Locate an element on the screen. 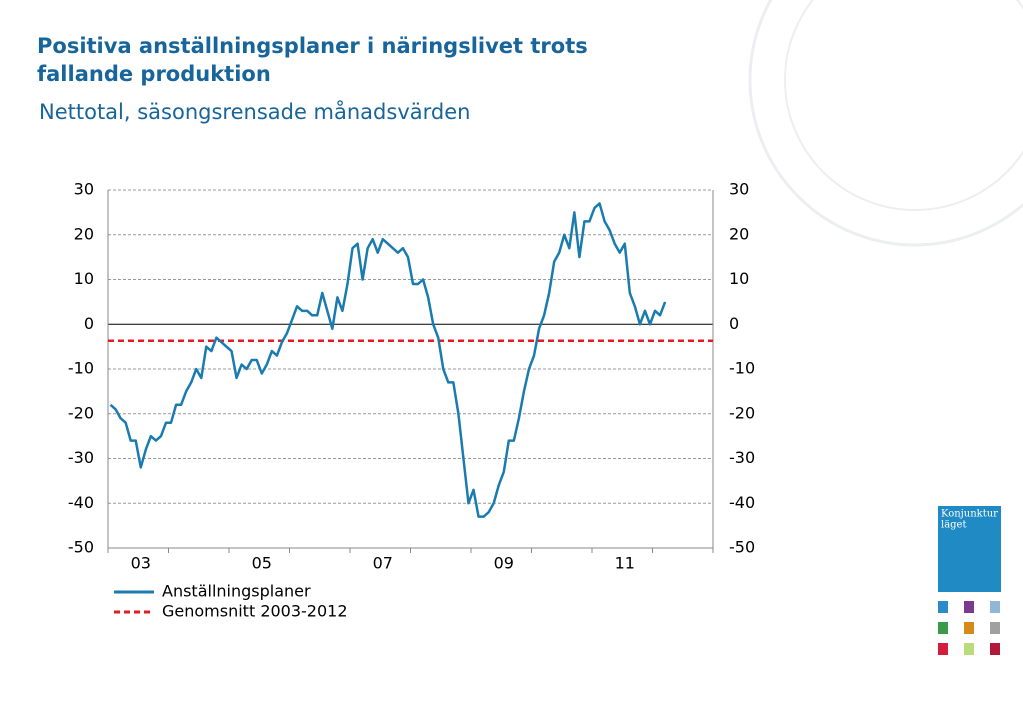 The width and height of the screenshot is (1023, 708). y-tick-label: 0 is located at coordinates (89, 323).